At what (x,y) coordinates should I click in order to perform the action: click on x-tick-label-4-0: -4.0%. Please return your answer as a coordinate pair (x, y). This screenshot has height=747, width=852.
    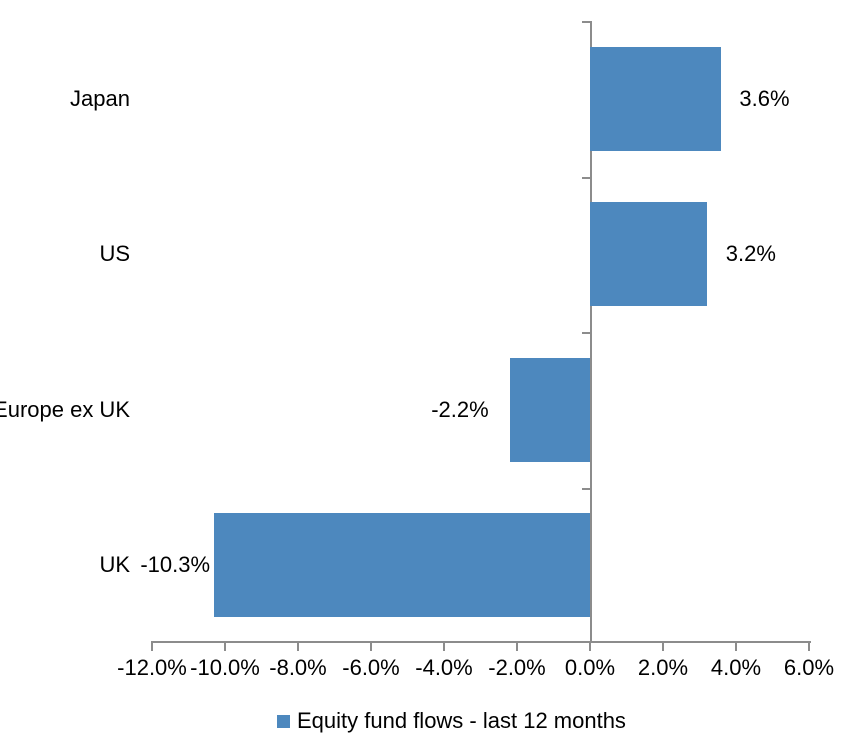
    Looking at the image, I should click on (444, 667).